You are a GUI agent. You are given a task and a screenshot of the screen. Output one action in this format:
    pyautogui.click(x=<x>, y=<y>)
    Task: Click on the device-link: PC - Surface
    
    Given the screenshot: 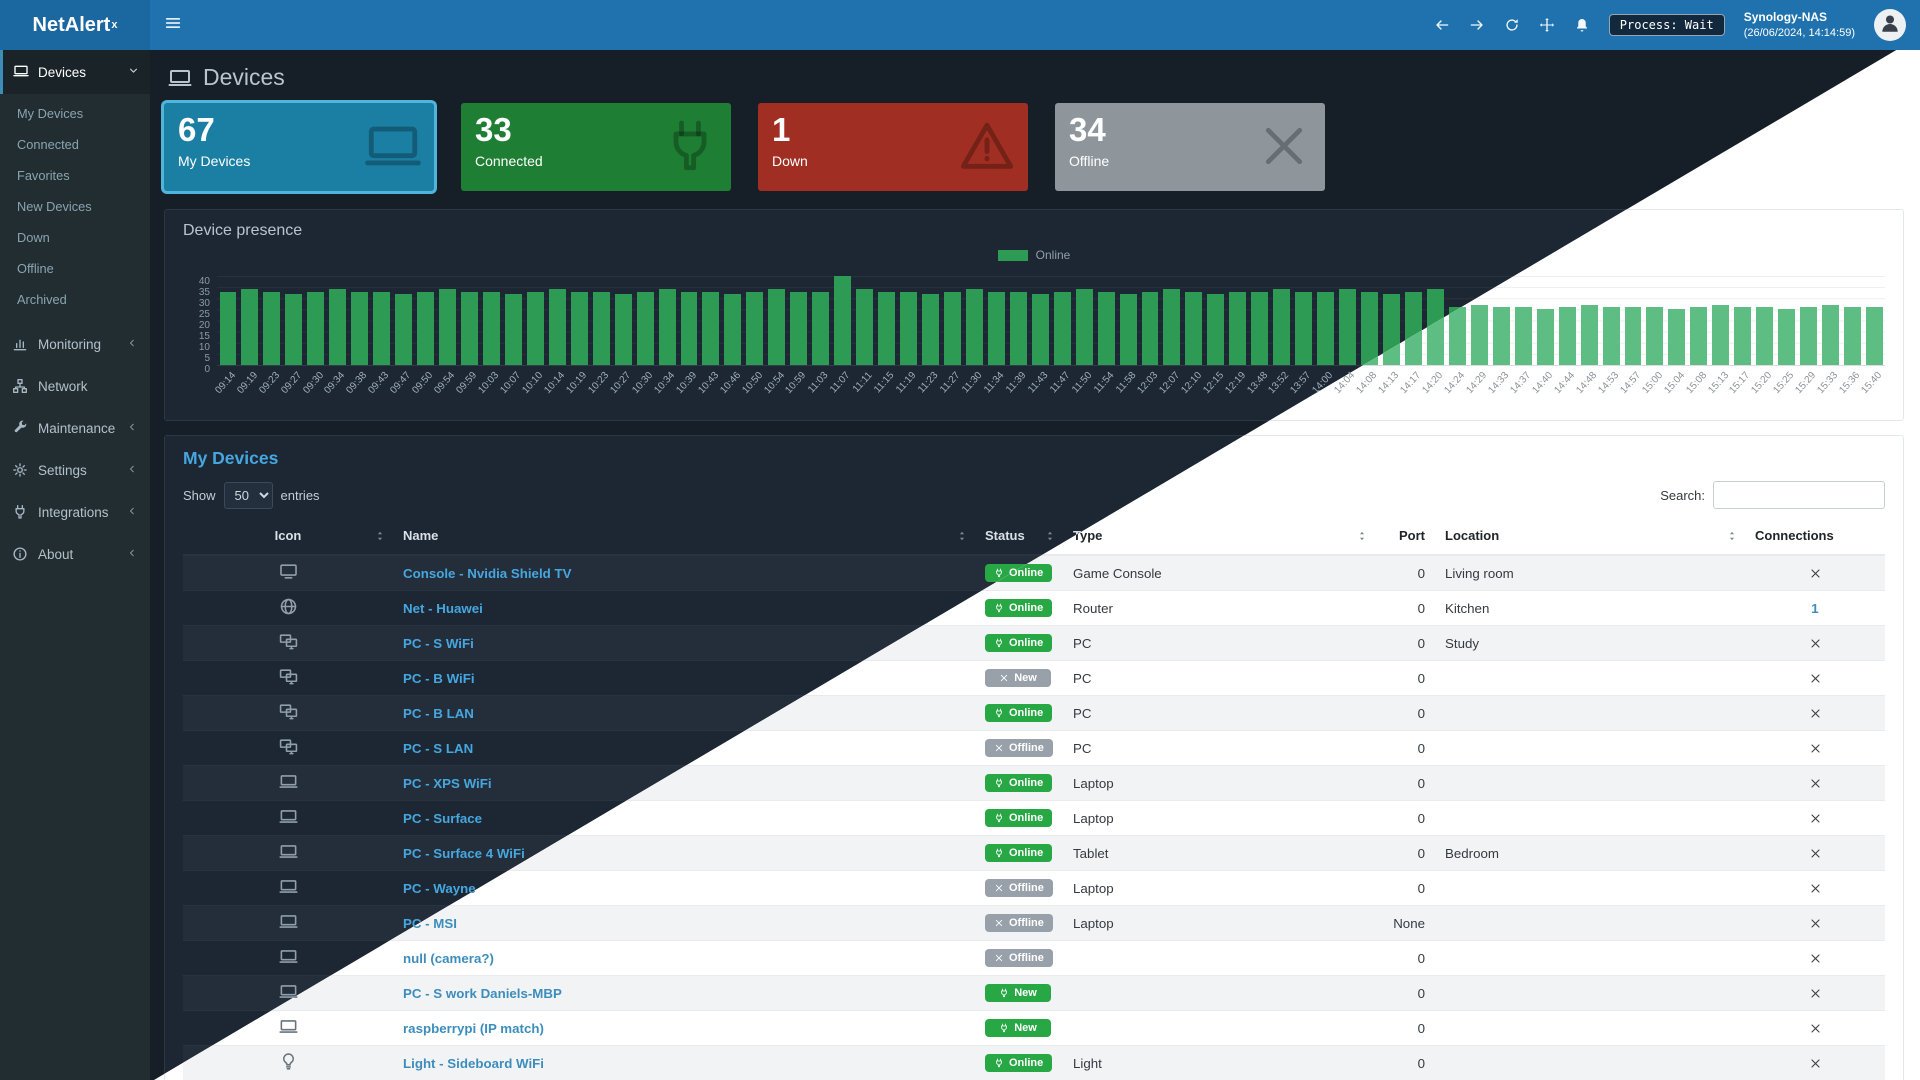 What is the action you would take?
    pyautogui.click(x=443, y=818)
    